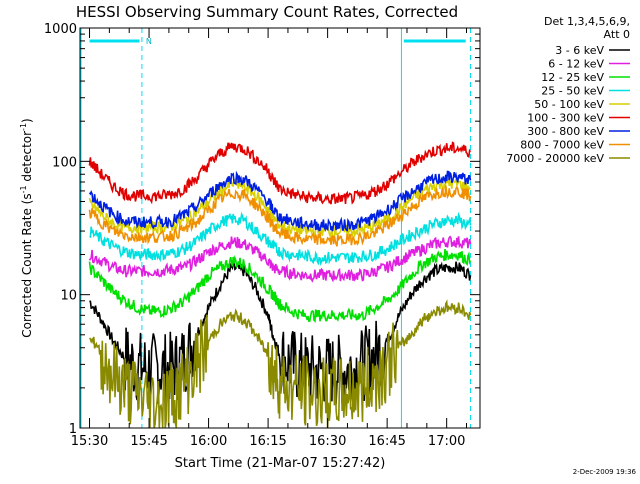 The image size is (640, 484). I want to click on x-tick-label-2: 15:45, so click(148, 441).